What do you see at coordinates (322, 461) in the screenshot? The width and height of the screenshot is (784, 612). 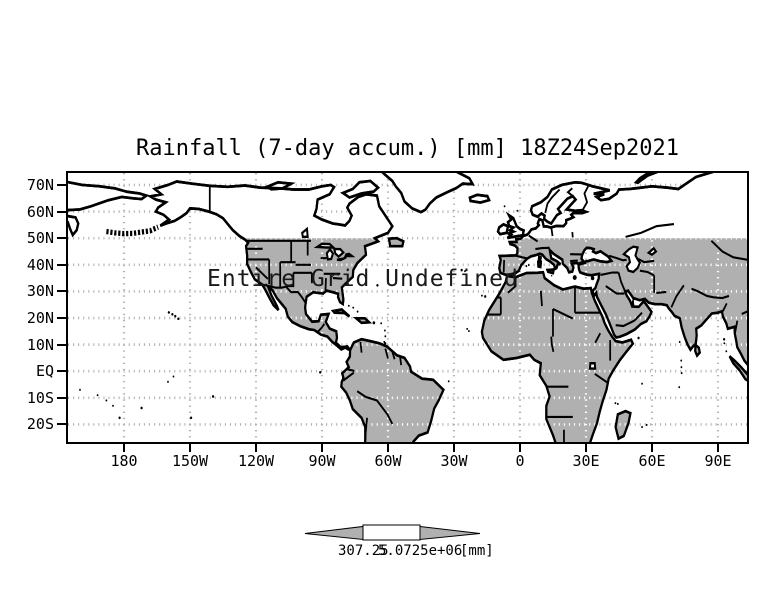 I see `lon-tick-label-90w: 90W` at bounding box center [322, 461].